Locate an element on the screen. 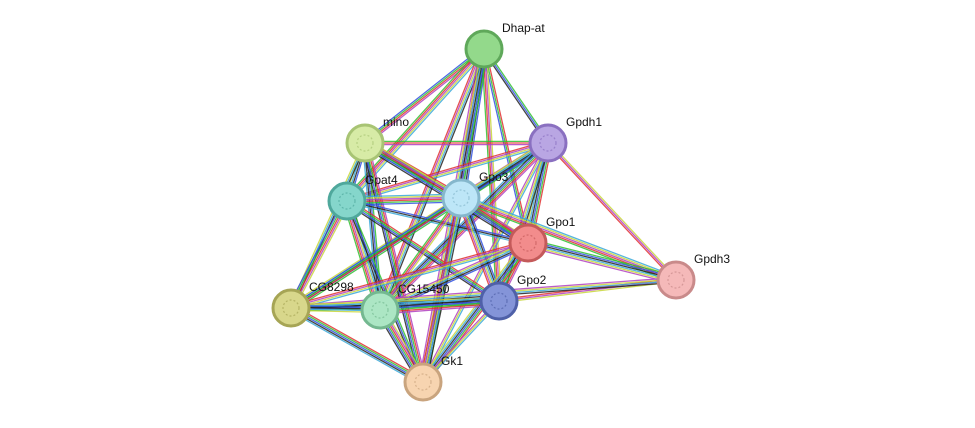 This screenshot has height=428, width=975. node-label: Gpo2 is located at coordinates (532, 280).